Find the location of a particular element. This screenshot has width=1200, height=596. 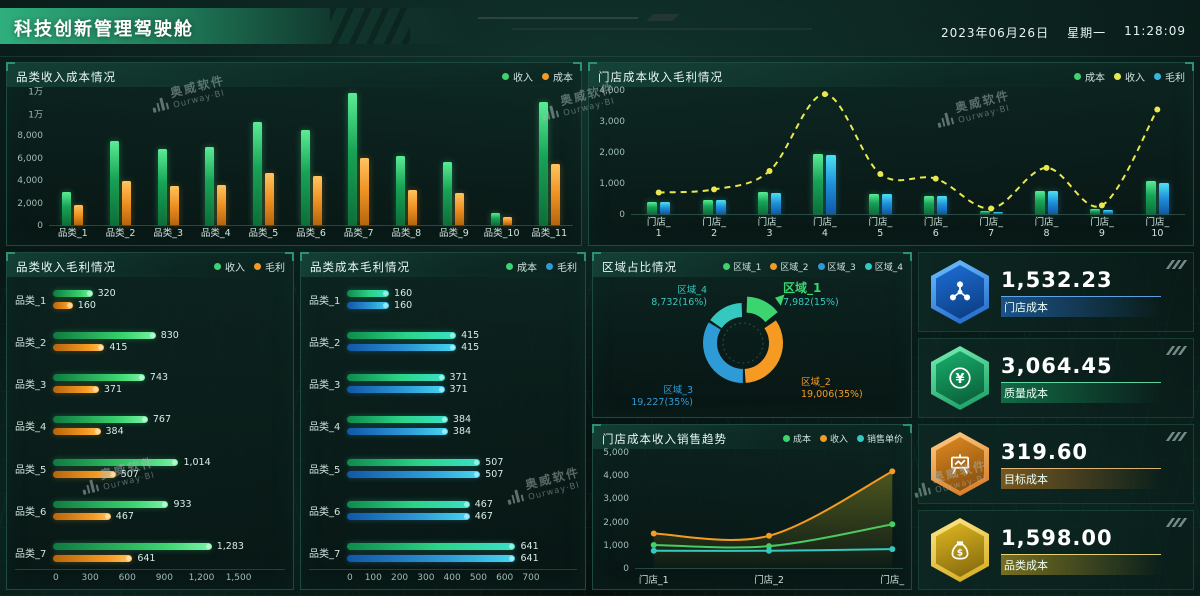

panel-header: 区域占比情况 区域_1 区域_2 区域_3 区域_4 is located at coordinates (752, 265).